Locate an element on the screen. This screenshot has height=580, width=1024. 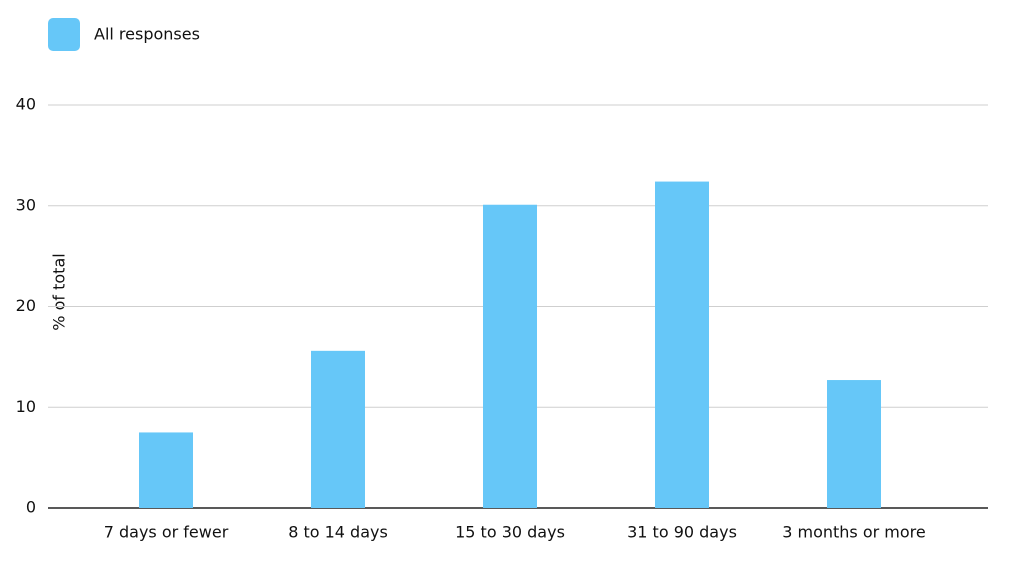
x-tick-label: 15 to 30 days is located at coordinates (510, 532).